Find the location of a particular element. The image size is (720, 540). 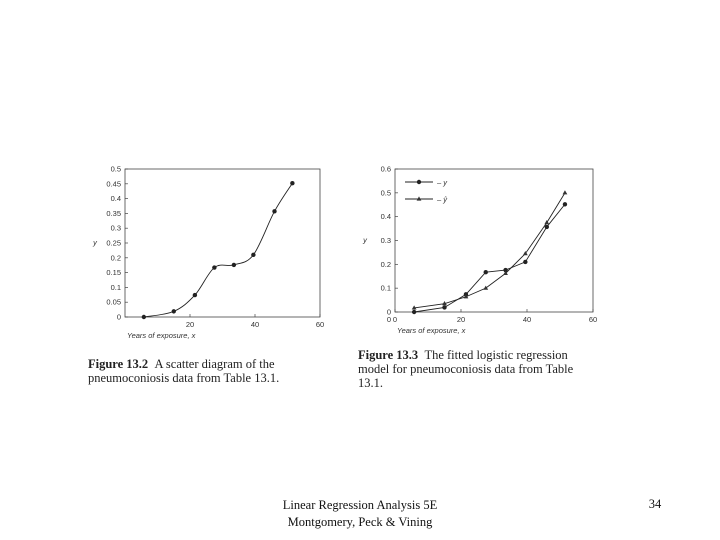

footer-authors: Montgomery, Peck & Vining is located at coordinates (360, 522).